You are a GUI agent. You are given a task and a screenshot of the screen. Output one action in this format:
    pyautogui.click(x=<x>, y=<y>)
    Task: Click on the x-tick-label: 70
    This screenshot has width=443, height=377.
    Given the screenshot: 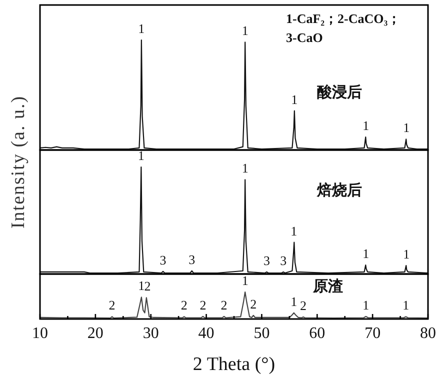 What is the action you would take?
    pyautogui.click(x=372, y=333)
    